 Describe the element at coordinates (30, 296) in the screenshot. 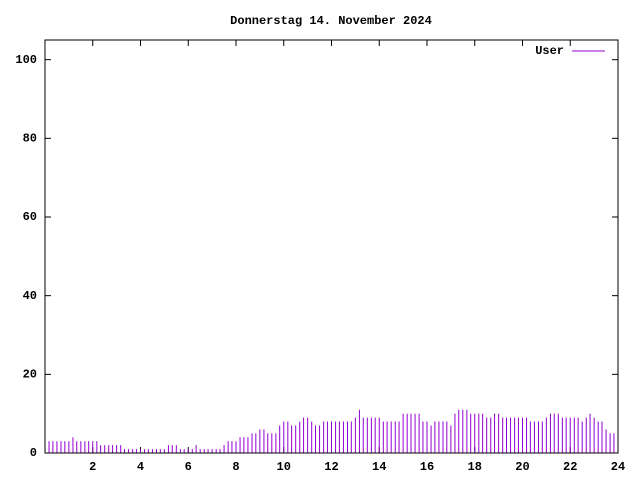

I see `y-tick-label: 40` at that location.